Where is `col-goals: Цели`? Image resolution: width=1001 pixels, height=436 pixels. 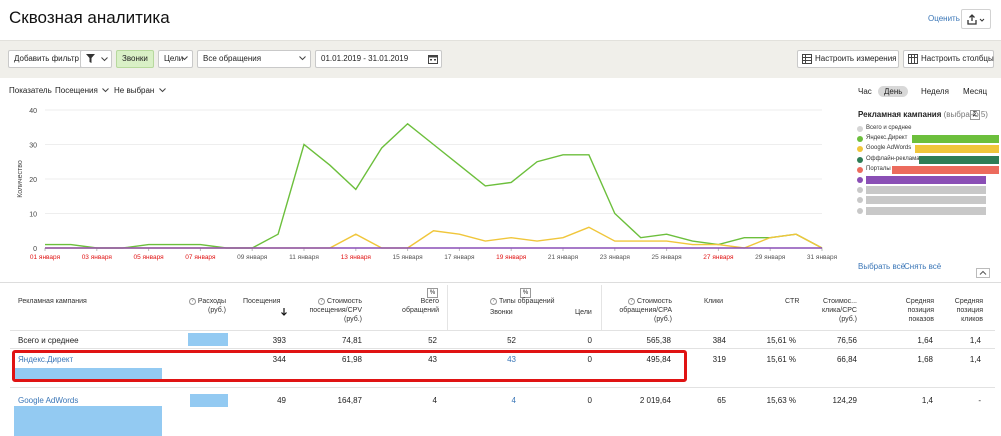
col-goals: Цели is located at coordinates (583, 312).